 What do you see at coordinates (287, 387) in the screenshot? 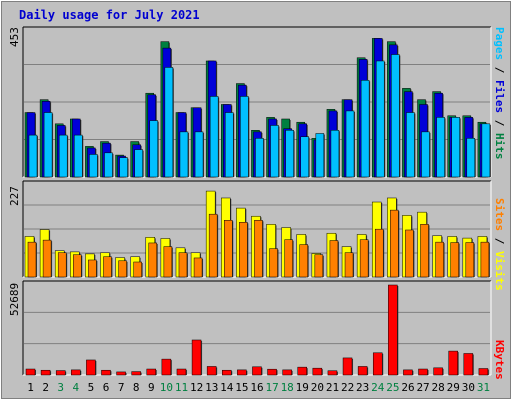
I see `day-label: 18` at bounding box center [287, 387].